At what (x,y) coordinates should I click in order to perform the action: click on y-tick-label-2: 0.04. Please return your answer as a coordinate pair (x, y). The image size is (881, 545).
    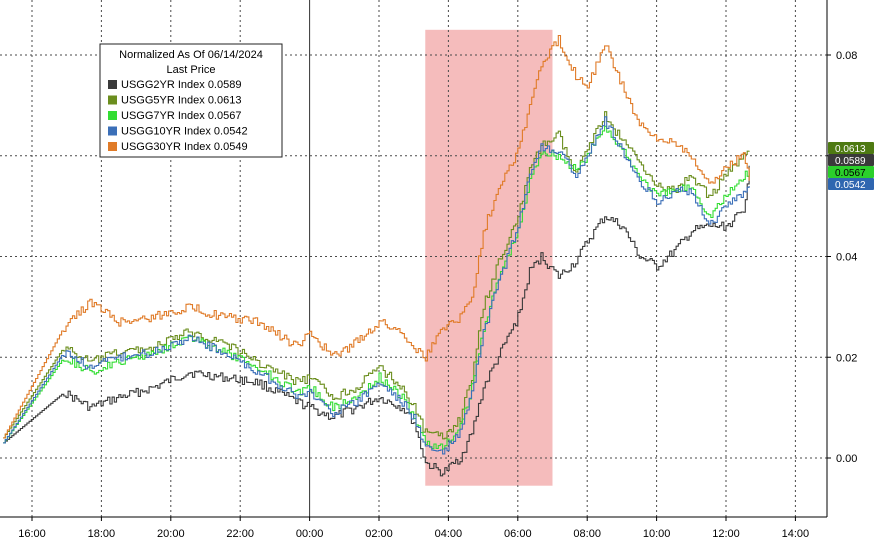
    Looking at the image, I should click on (846, 258).